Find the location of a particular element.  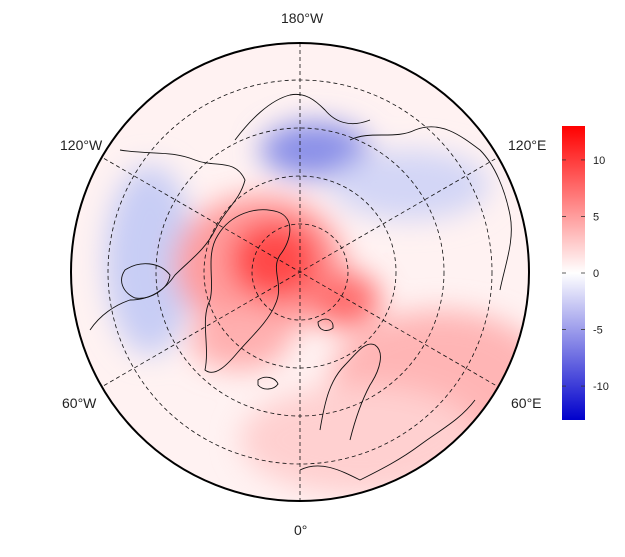

anomaly-greenland-warm-core is located at coordinates (275, 260).